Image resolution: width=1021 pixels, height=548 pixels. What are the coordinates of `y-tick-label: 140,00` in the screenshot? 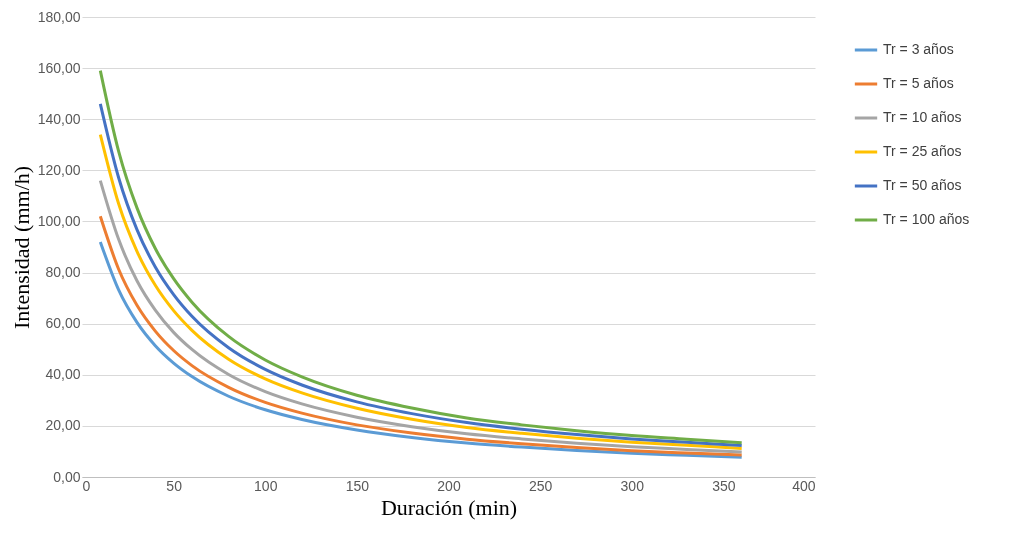 It's located at (59, 118).